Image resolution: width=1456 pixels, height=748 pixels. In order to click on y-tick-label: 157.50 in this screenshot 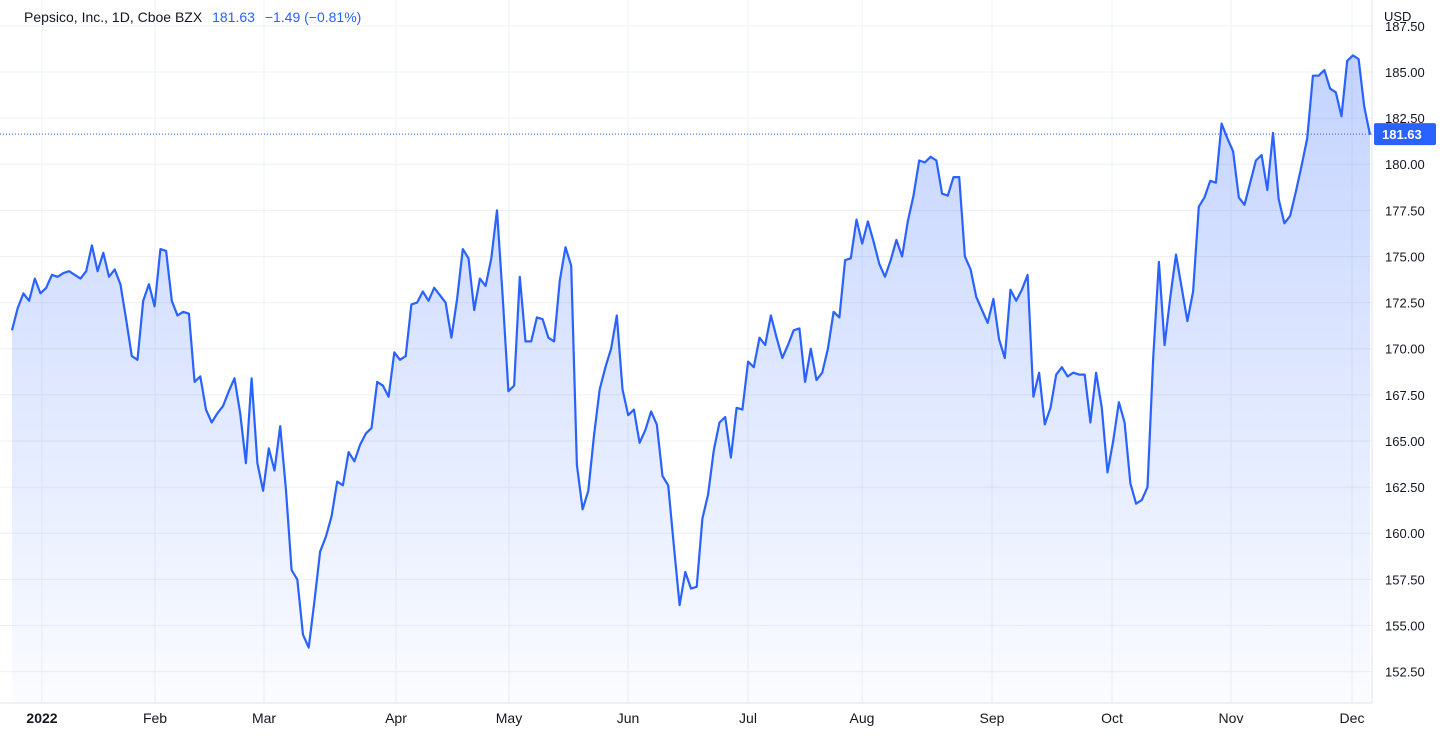, I will do `click(1405, 579)`.